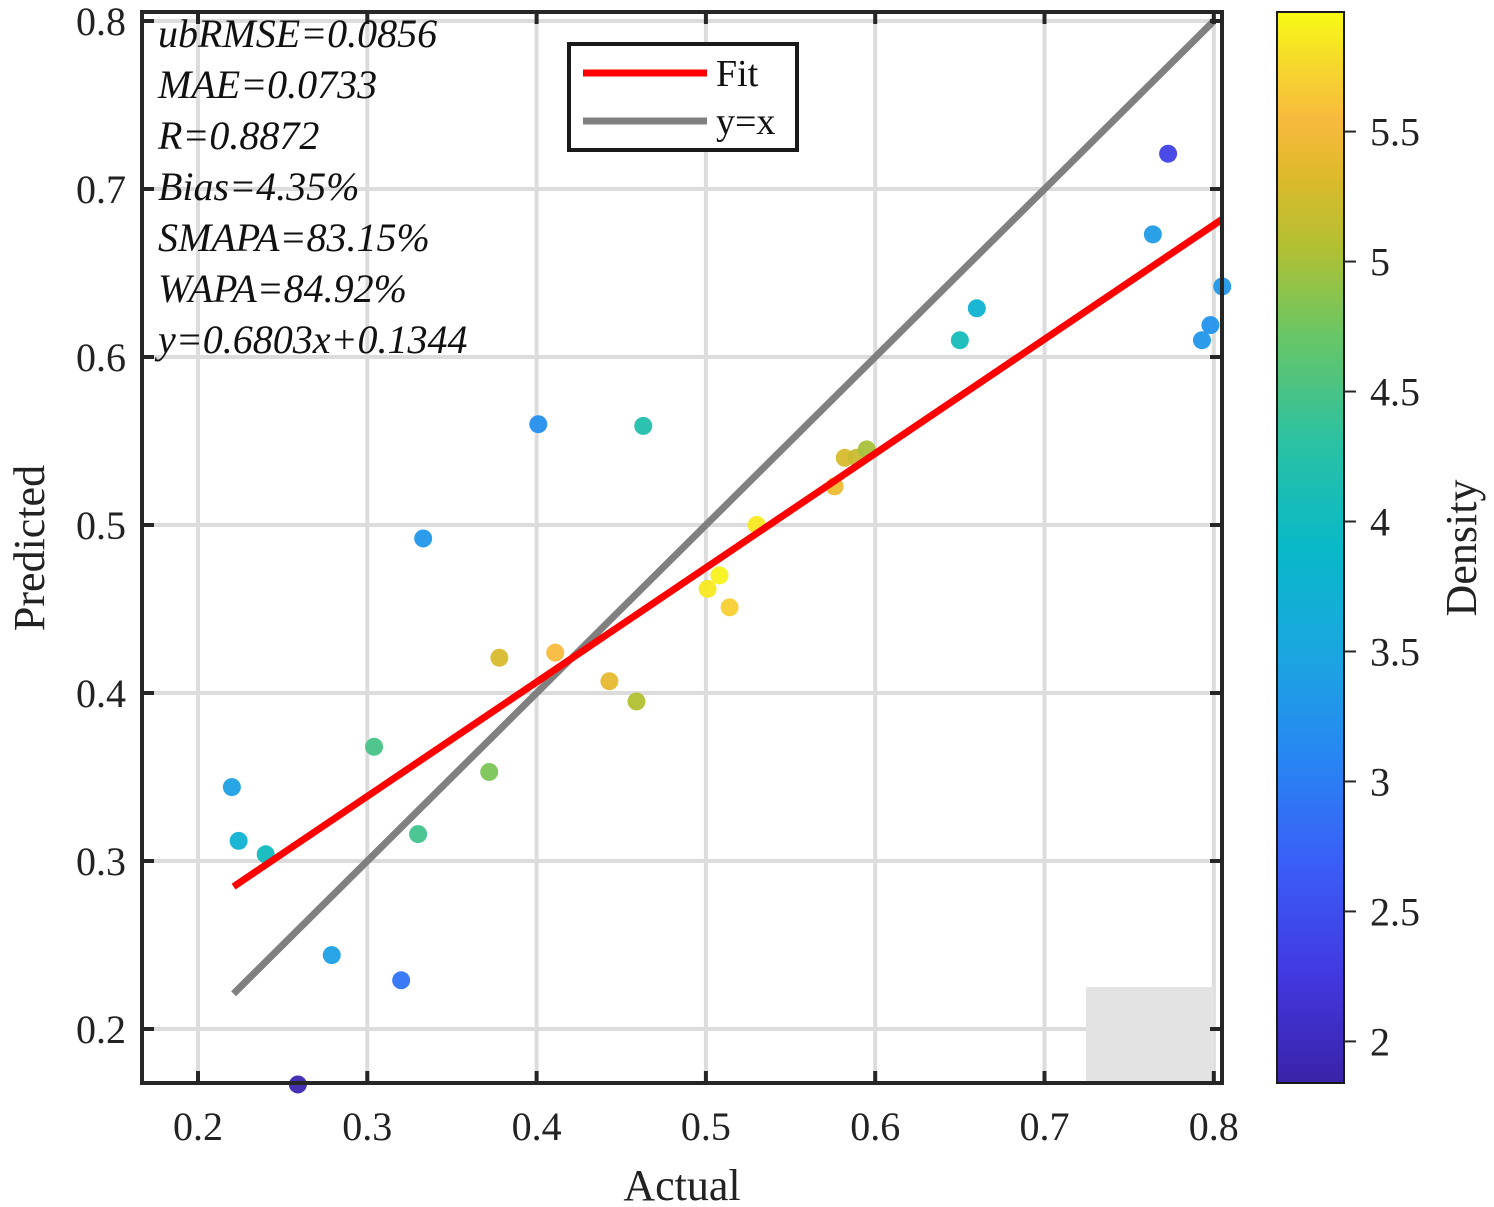 Image resolution: width=1494 pixels, height=1207 pixels. I want to click on x-tick-label: 0.5, so click(706, 1126).